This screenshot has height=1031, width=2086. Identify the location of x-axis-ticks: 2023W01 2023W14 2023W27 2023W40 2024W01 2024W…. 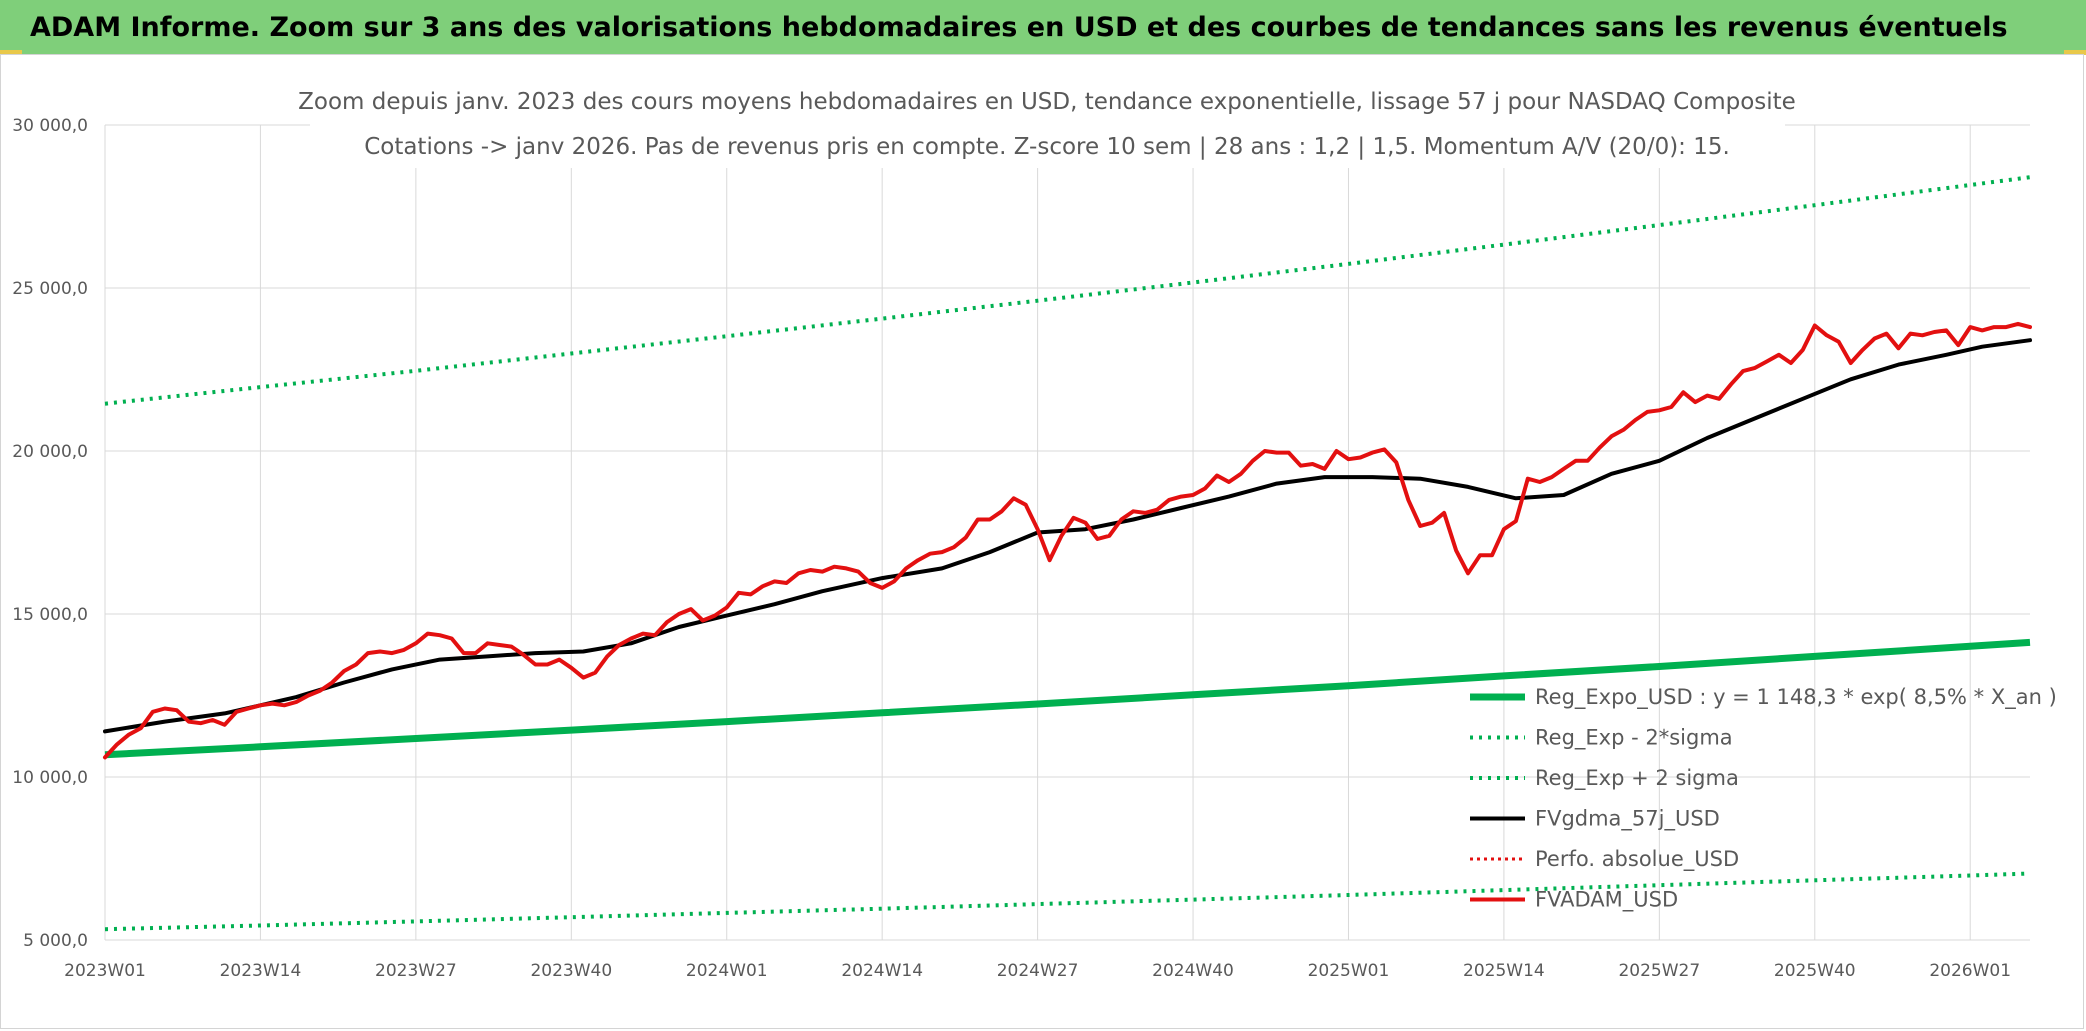
(1037, 971).